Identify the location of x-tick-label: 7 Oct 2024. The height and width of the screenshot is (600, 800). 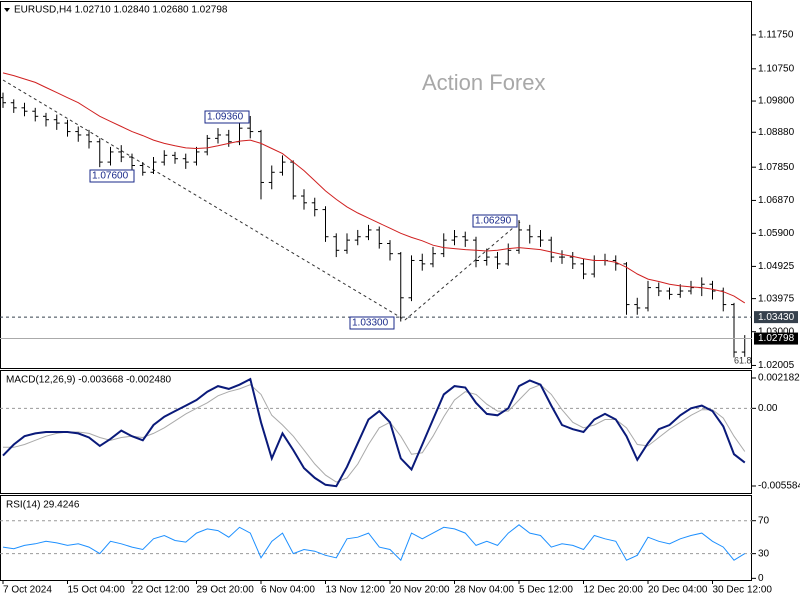
(27, 590).